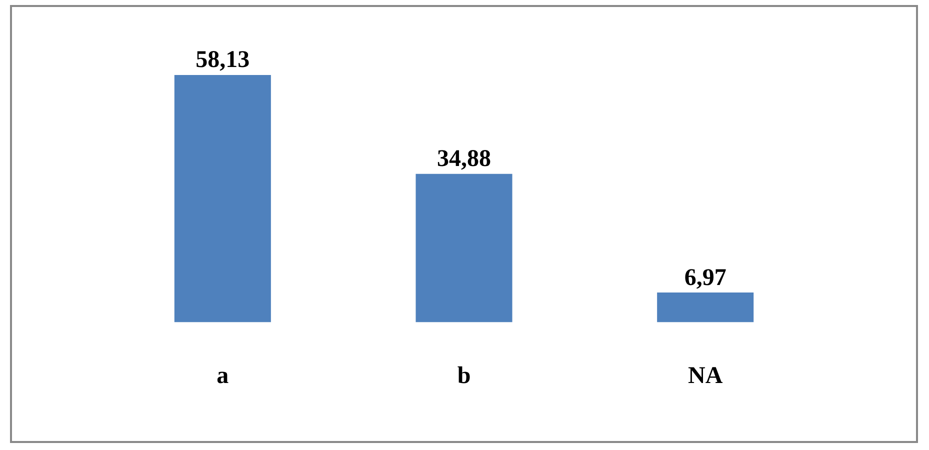 The image size is (929, 450). I want to click on data-label: 34,88, so click(464, 159).